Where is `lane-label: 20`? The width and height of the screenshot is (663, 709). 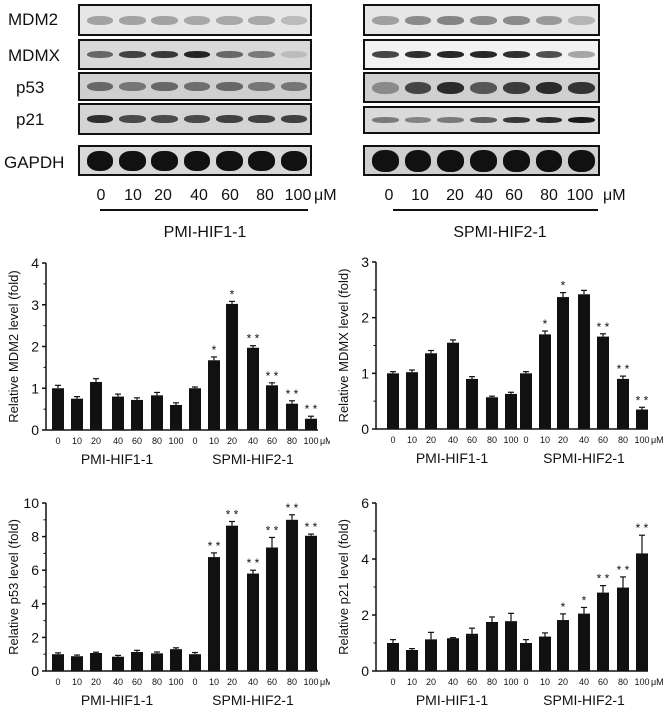
lane-label: 20 is located at coordinates (163, 195).